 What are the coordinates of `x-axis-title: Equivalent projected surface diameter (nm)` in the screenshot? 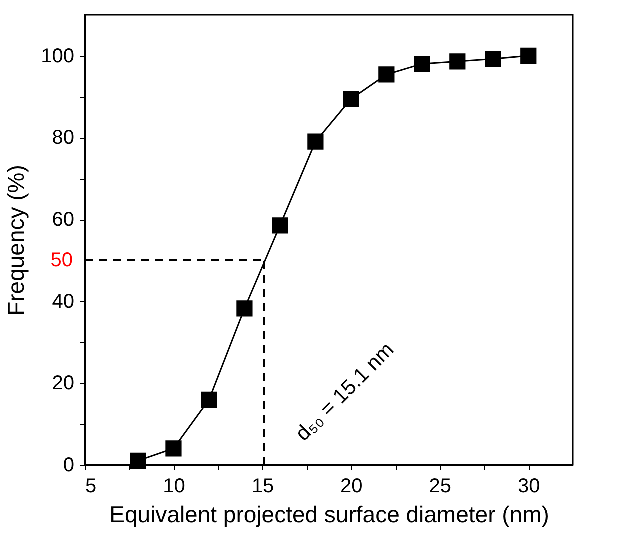 It's located at (330, 515).